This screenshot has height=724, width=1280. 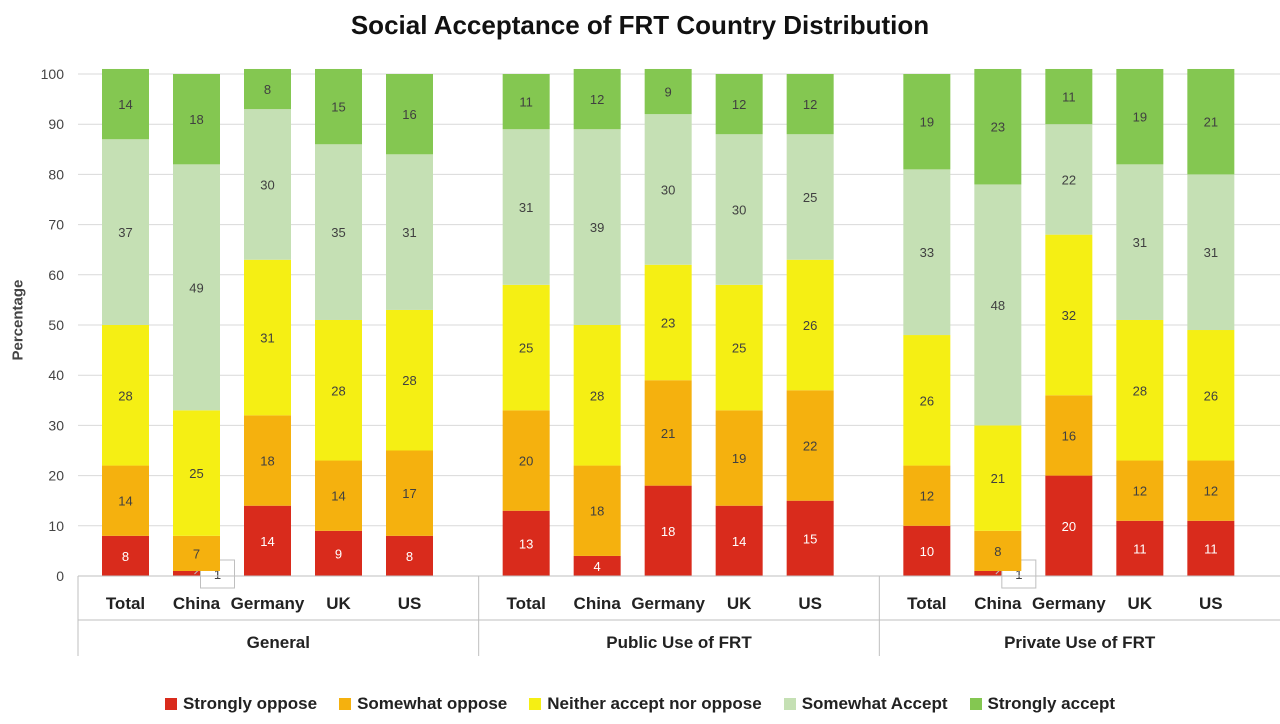 I want to click on y-tick-label: 40, so click(x=56, y=375).